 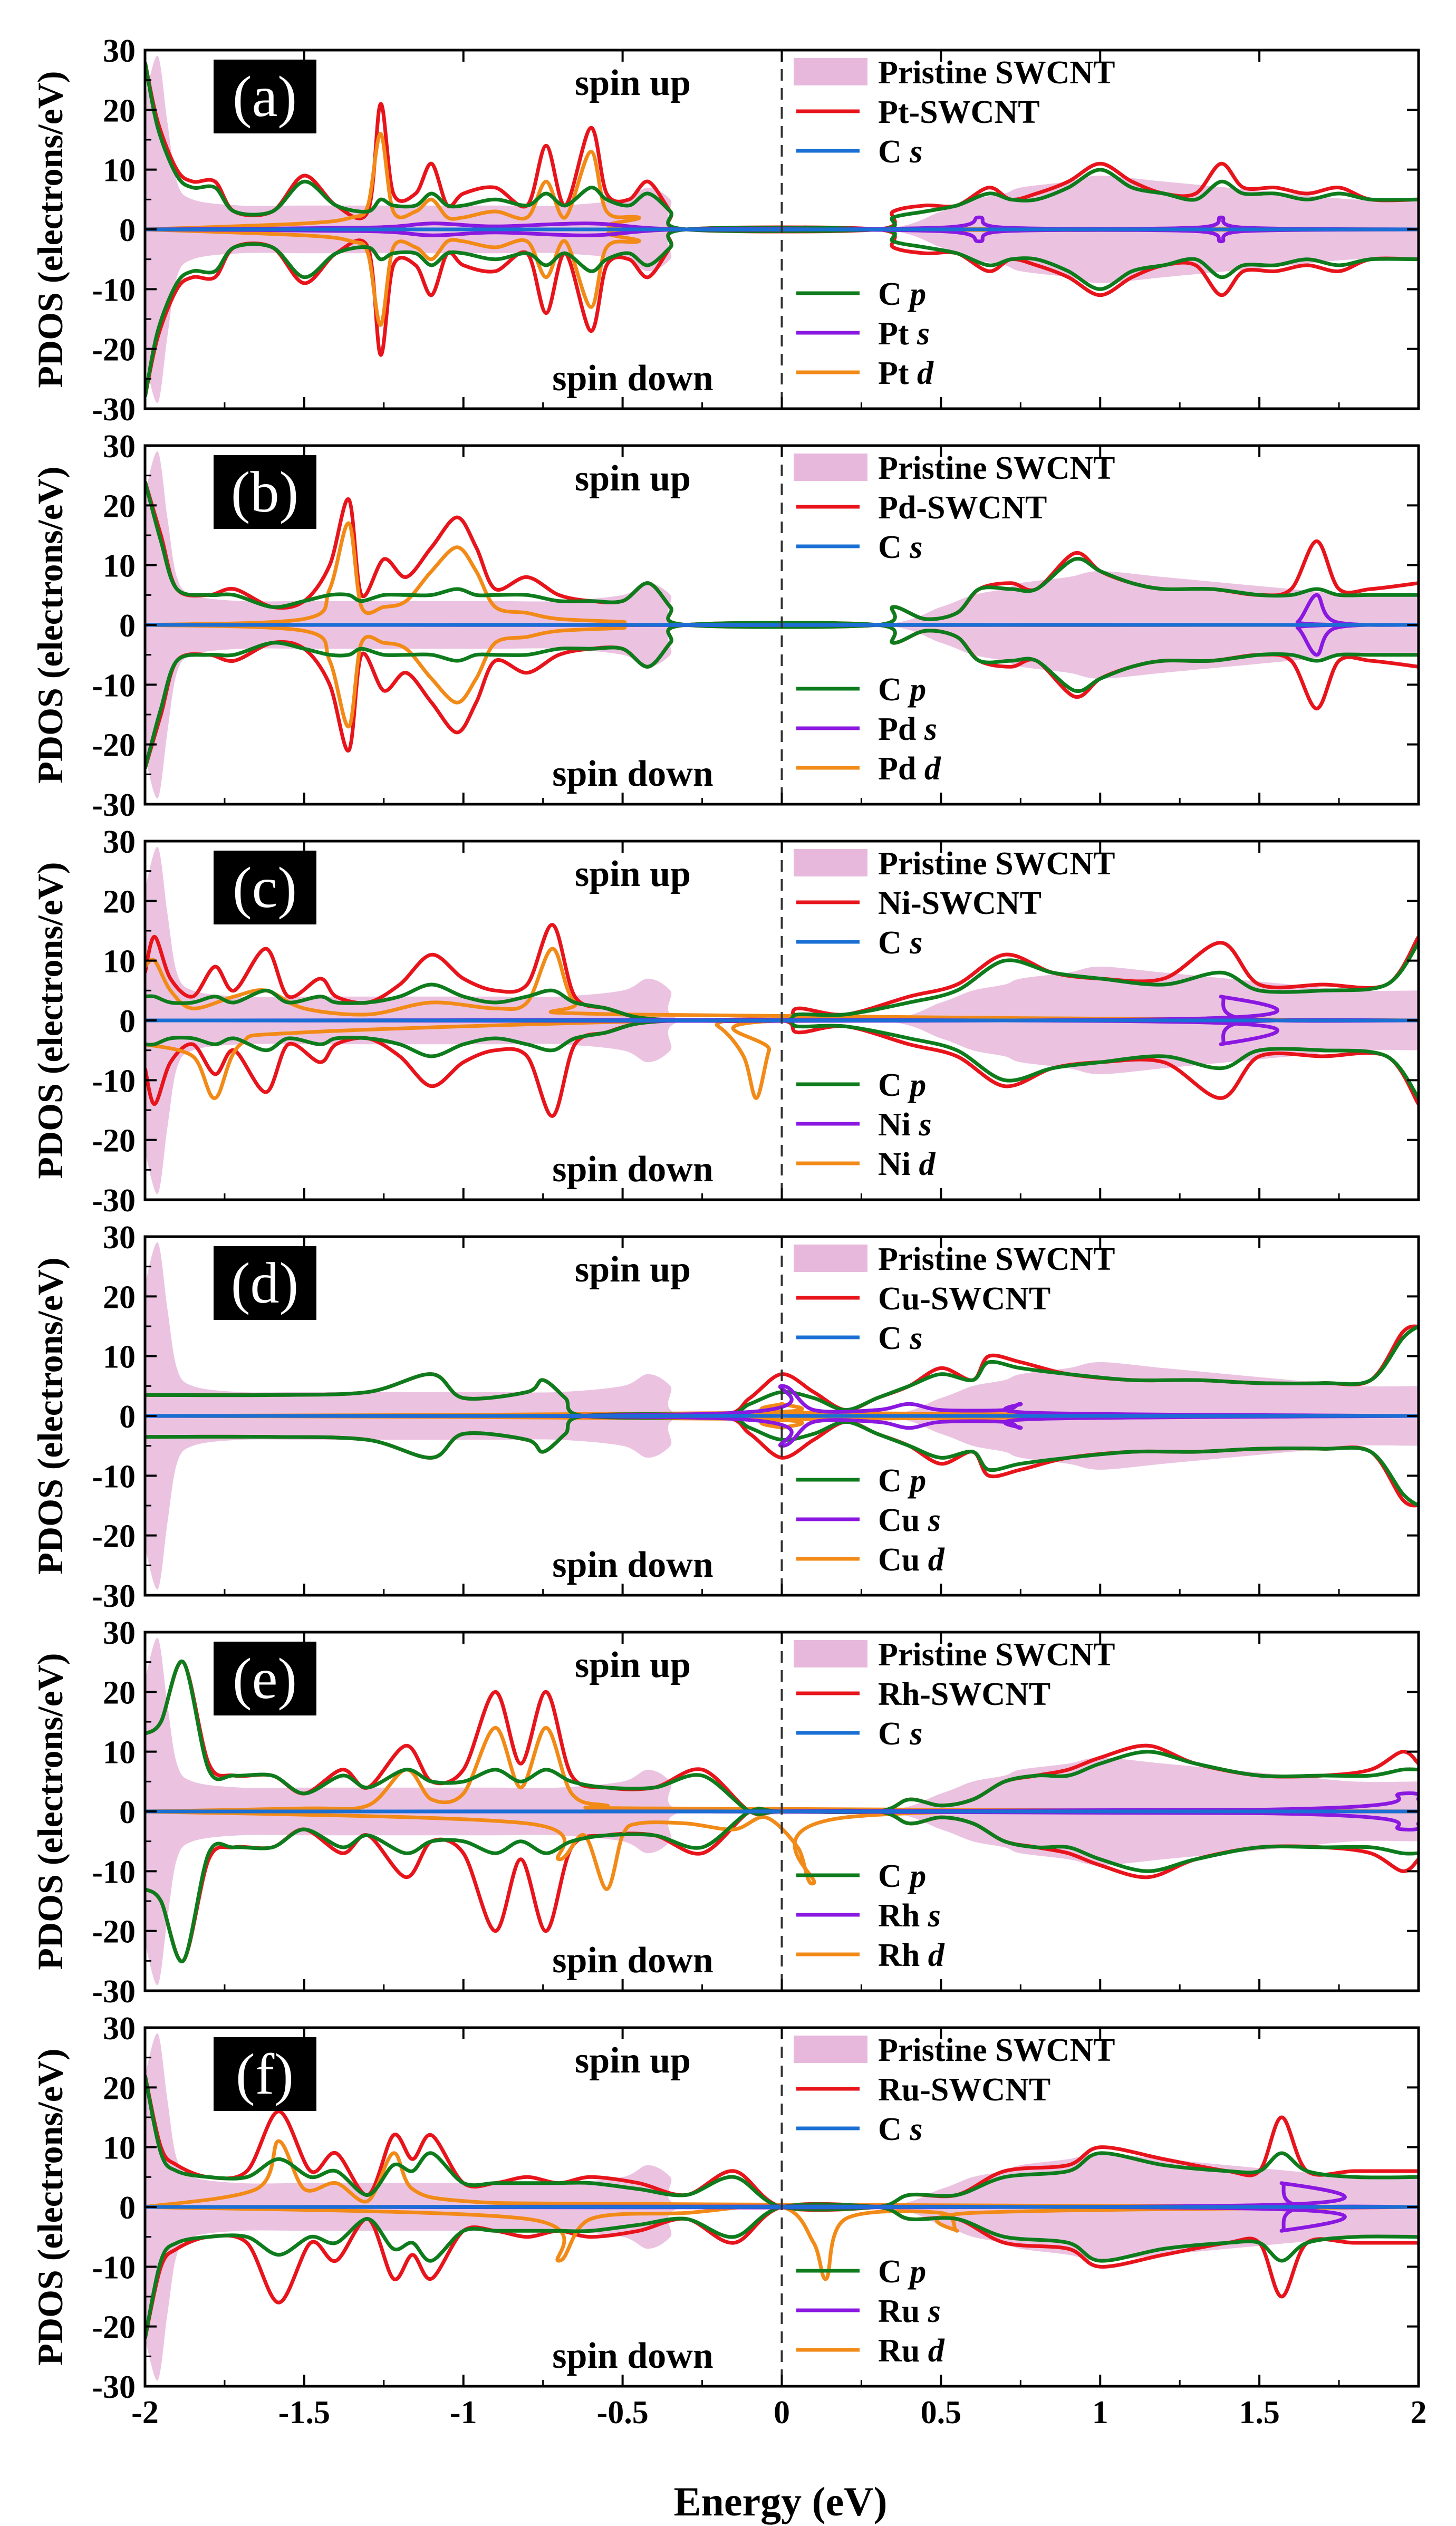 What do you see at coordinates (964, 1694) in the screenshot?
I see `legend-label: Rh-SWCNT` at bounding box center [964, 1694].